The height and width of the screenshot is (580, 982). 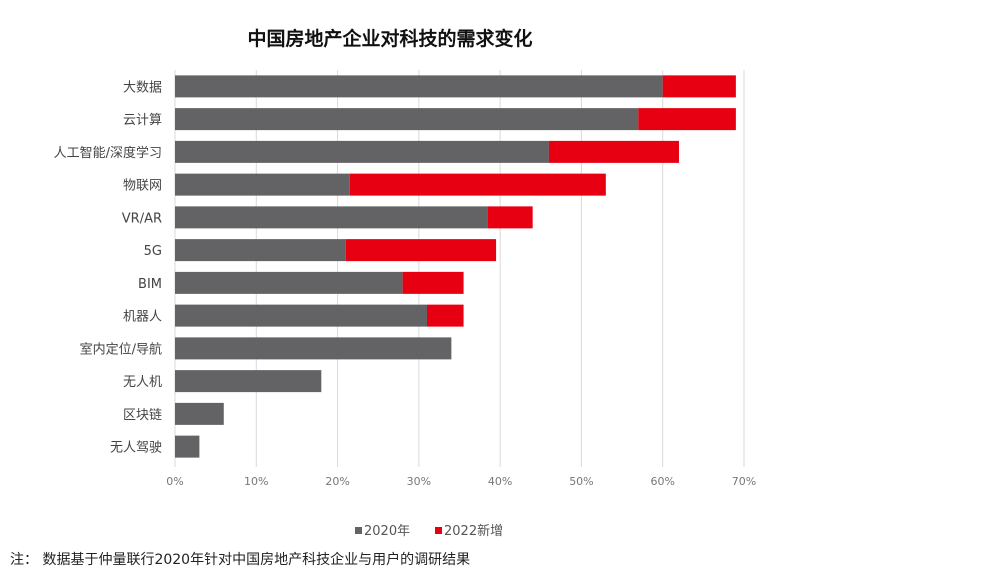 What do you see at coordinates (121, 349) in the screenshot?
I see `category-label: 室内定位/导航` at bounding box center [121, 349].